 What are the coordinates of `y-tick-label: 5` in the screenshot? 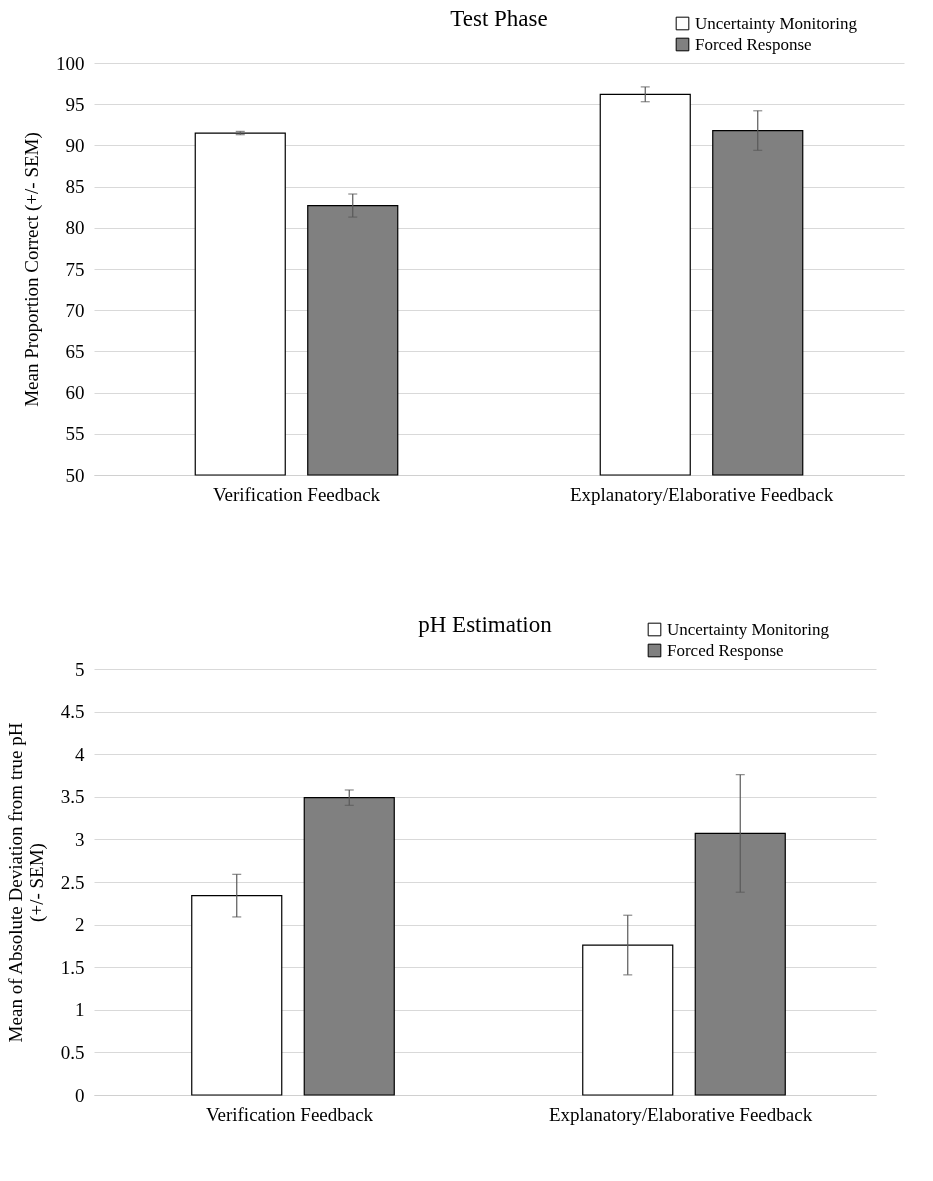 It's located at (80, 669).